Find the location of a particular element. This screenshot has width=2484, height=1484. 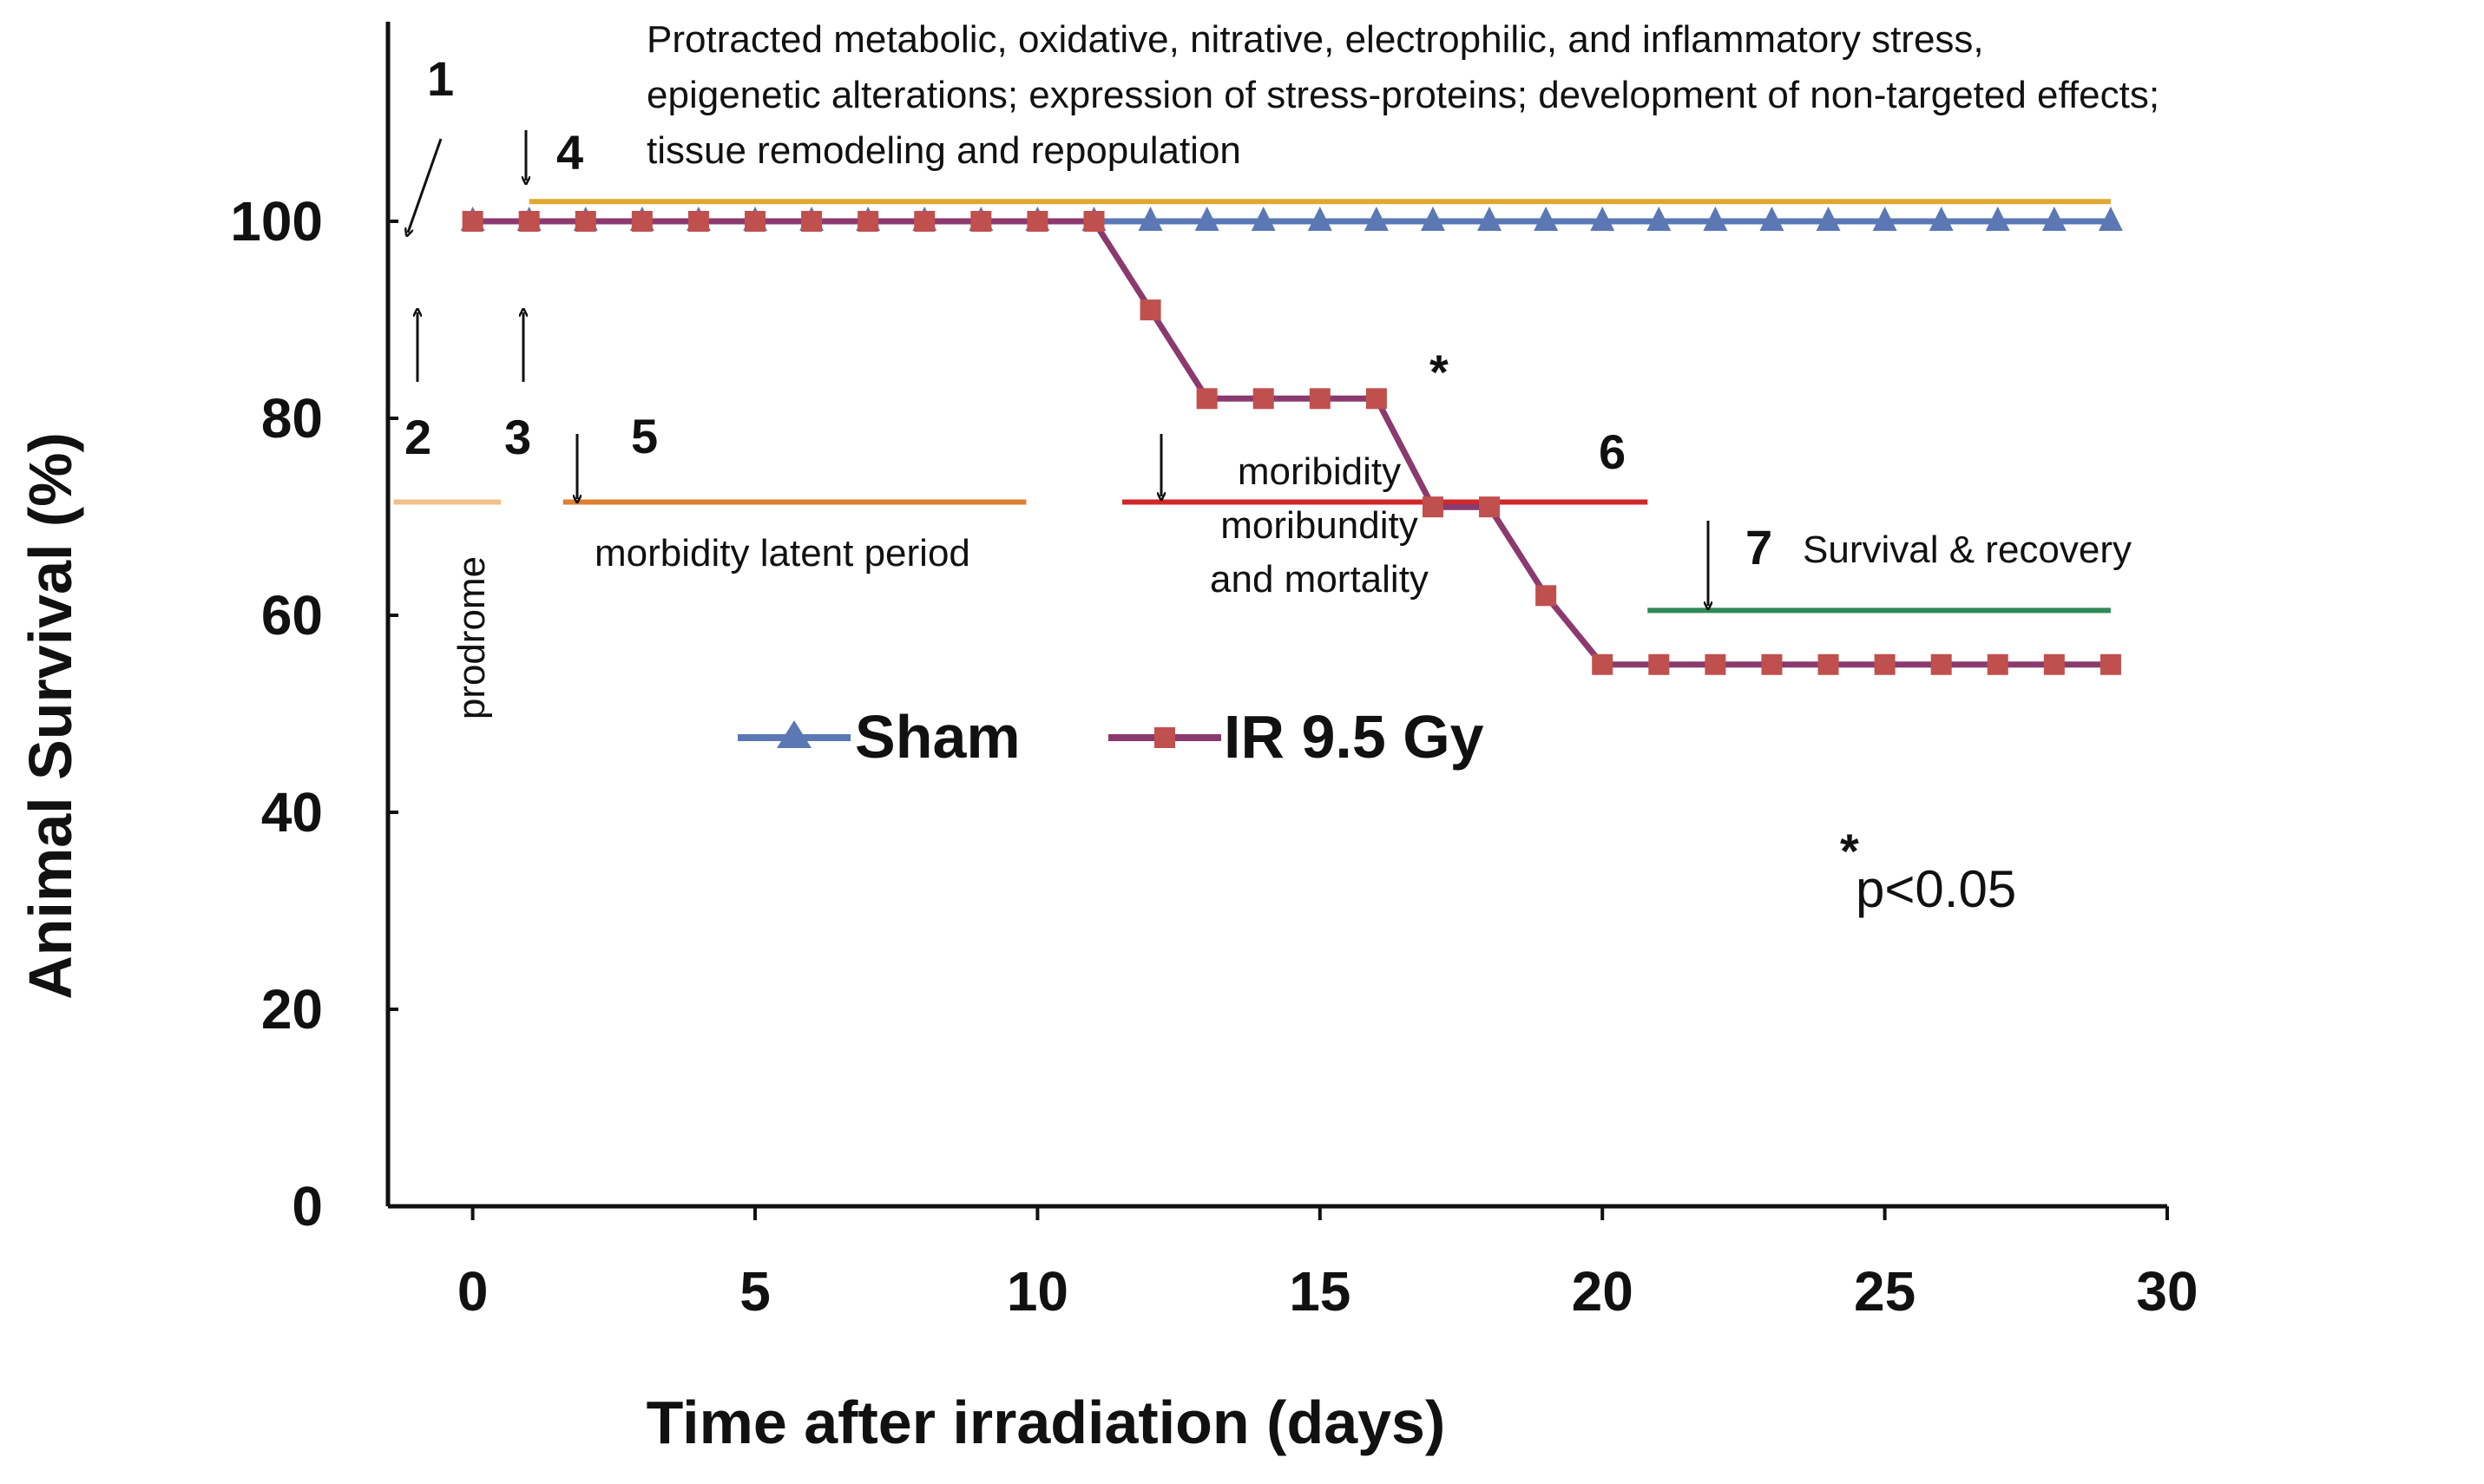

y-tick-label: 100 is located at coordinates (276, 221).